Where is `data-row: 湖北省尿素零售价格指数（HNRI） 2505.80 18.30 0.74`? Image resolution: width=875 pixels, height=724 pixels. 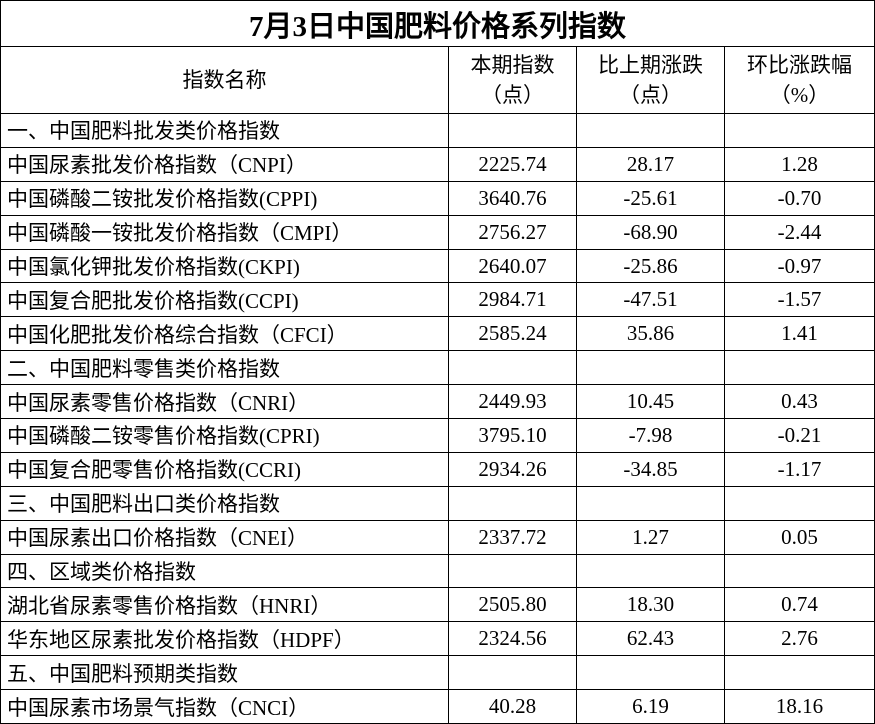
data-row: 湖北省尿素零售价格指数（HNRI） 2505.80 18.30 0.74 is located at coordinates (437, 605).